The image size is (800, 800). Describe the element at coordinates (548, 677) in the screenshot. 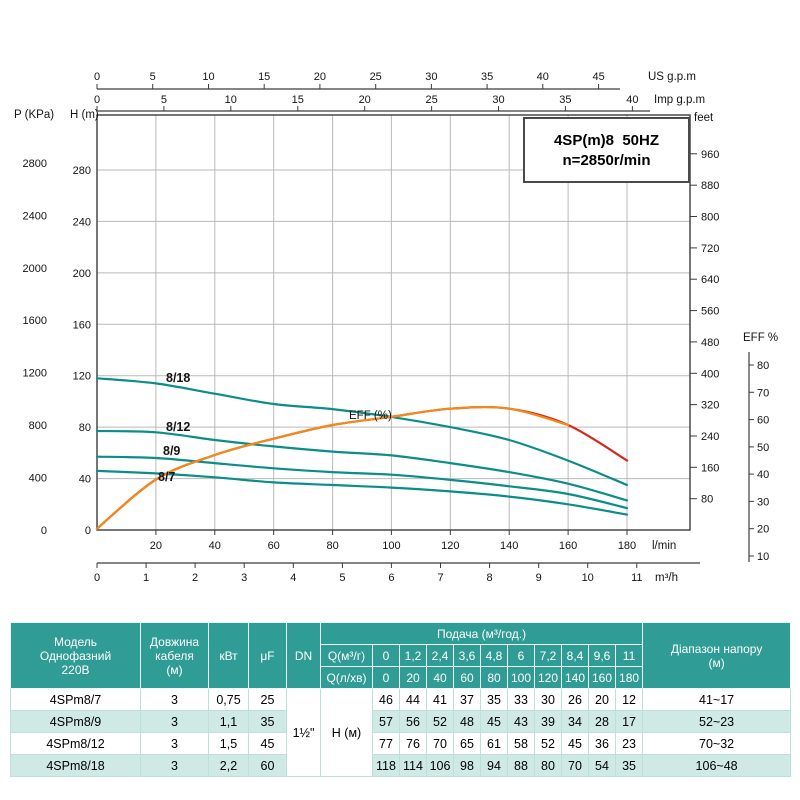

I see `q-l-value: 120` at that location.